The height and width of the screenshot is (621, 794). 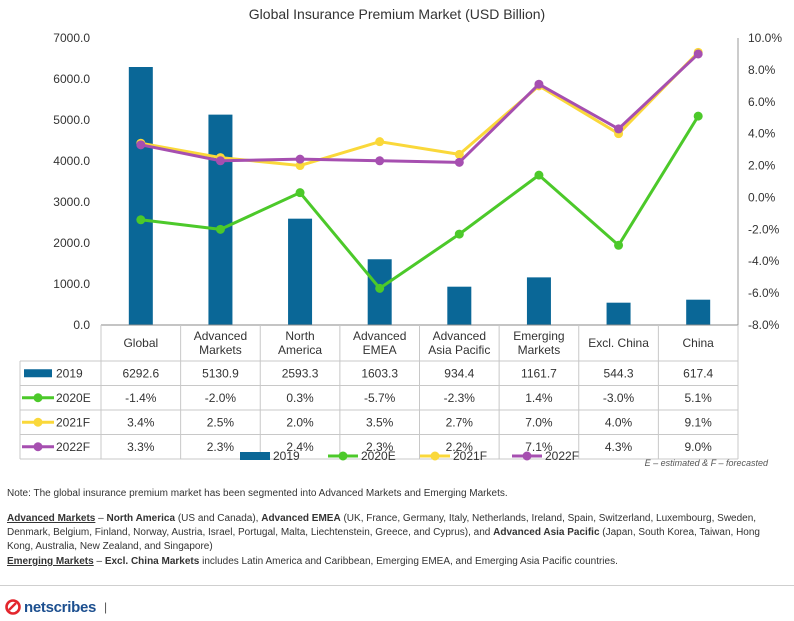 I want to click on footer-divider, so click(x=397, y=585).